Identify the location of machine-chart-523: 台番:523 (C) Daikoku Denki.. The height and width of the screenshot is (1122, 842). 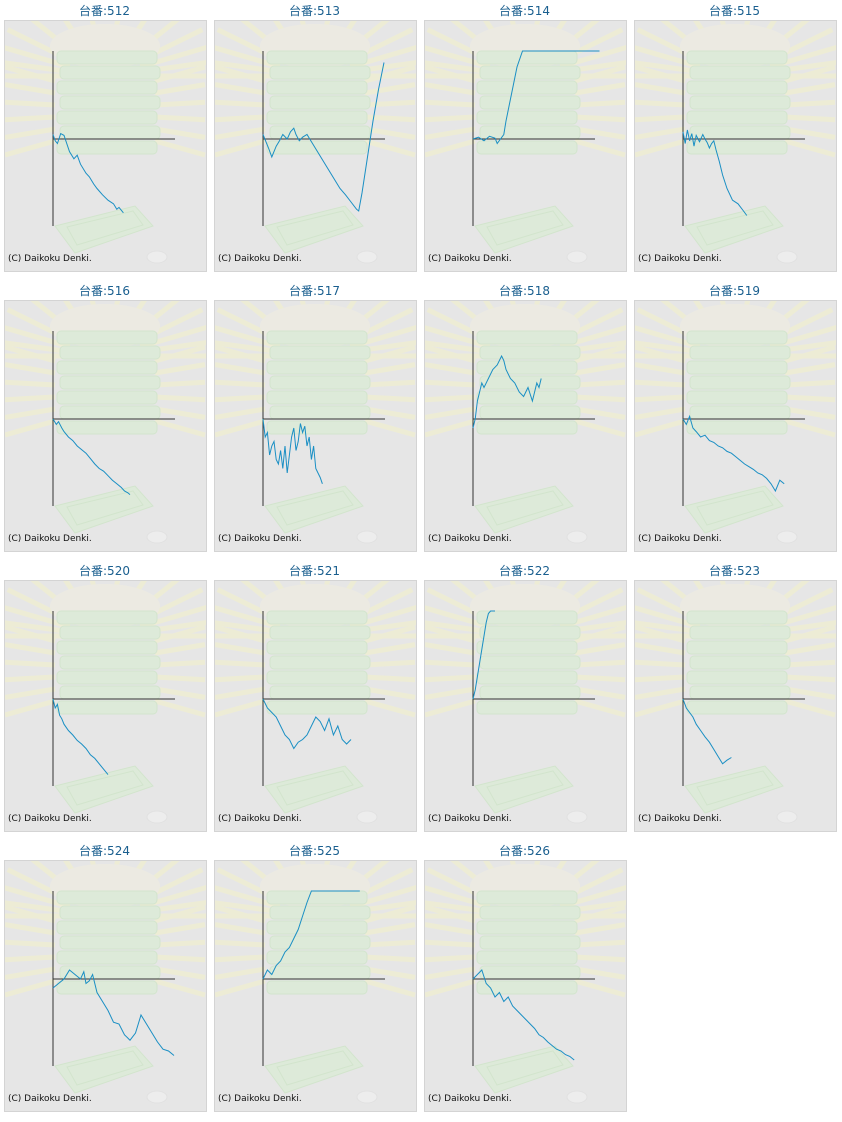
(735, 696).